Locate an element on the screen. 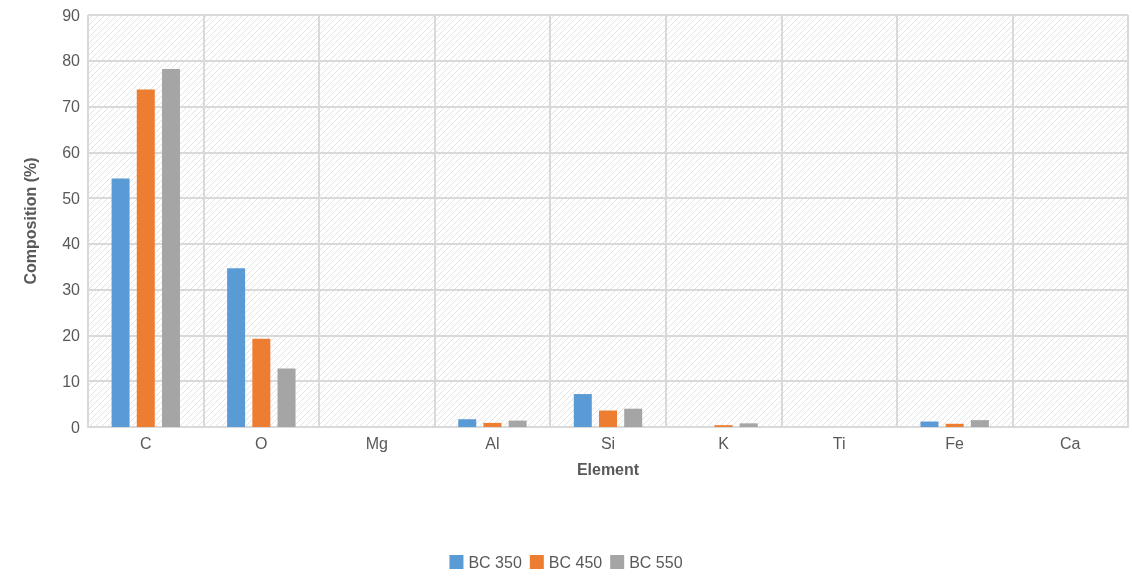 This screenshot has width=1132, height=581. x-tick-label: Si is located at coordinates (608, 443).